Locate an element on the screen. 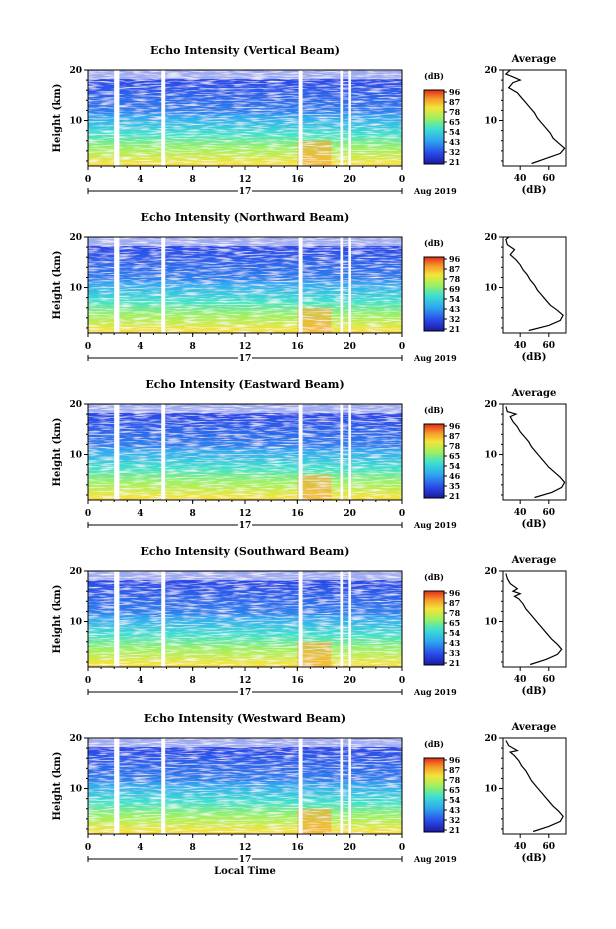 The width and height of the screenshot is (616, 929). y-axis-label: Height (km) is located at coordinates (57, 285).